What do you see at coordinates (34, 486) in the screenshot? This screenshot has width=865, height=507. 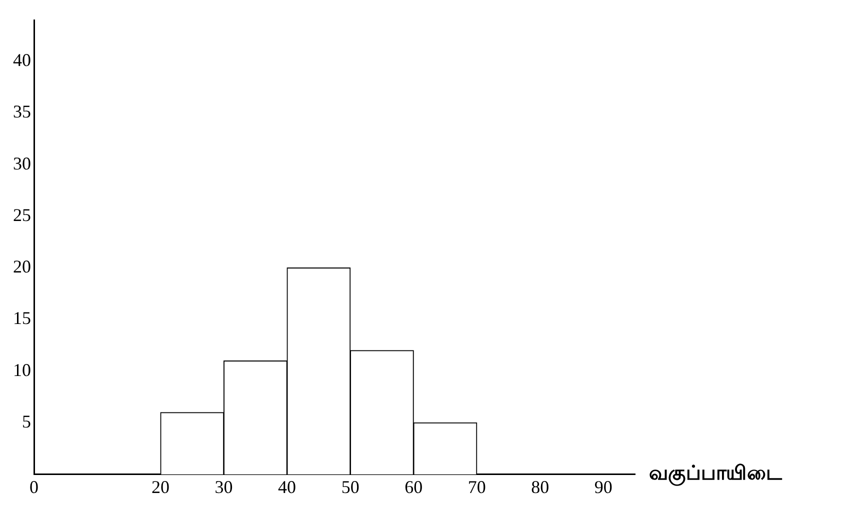 I see `x-tick-label: 0` at bounding box center [34, 486].